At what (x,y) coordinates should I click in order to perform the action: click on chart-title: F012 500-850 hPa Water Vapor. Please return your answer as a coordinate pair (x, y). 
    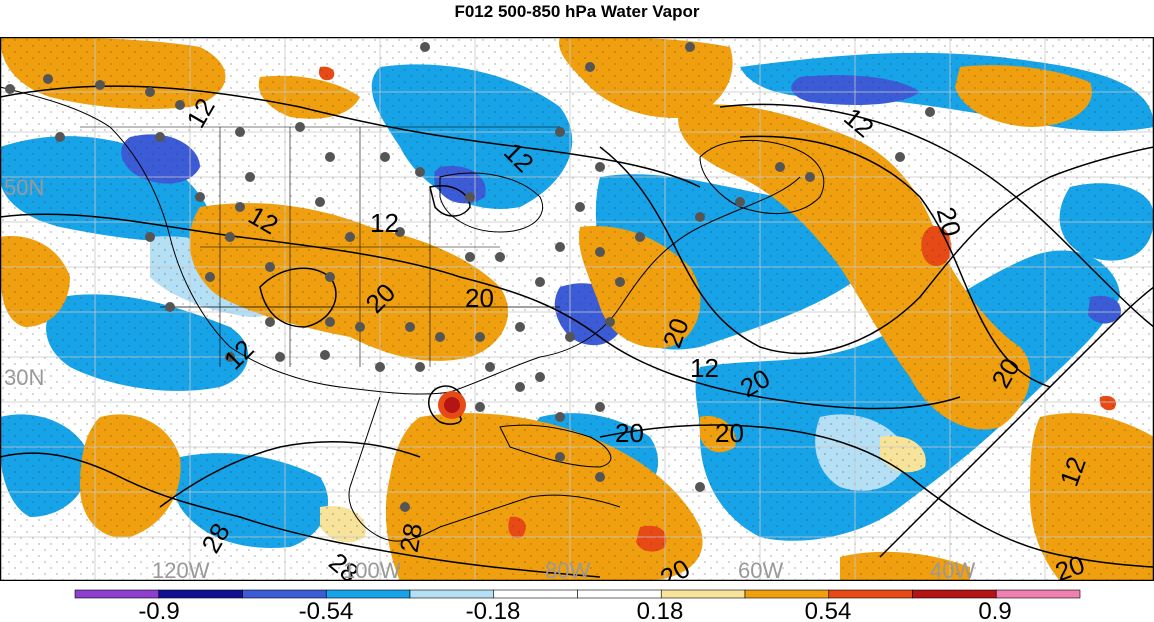
    Looking at the image, I should click on (577, 11).